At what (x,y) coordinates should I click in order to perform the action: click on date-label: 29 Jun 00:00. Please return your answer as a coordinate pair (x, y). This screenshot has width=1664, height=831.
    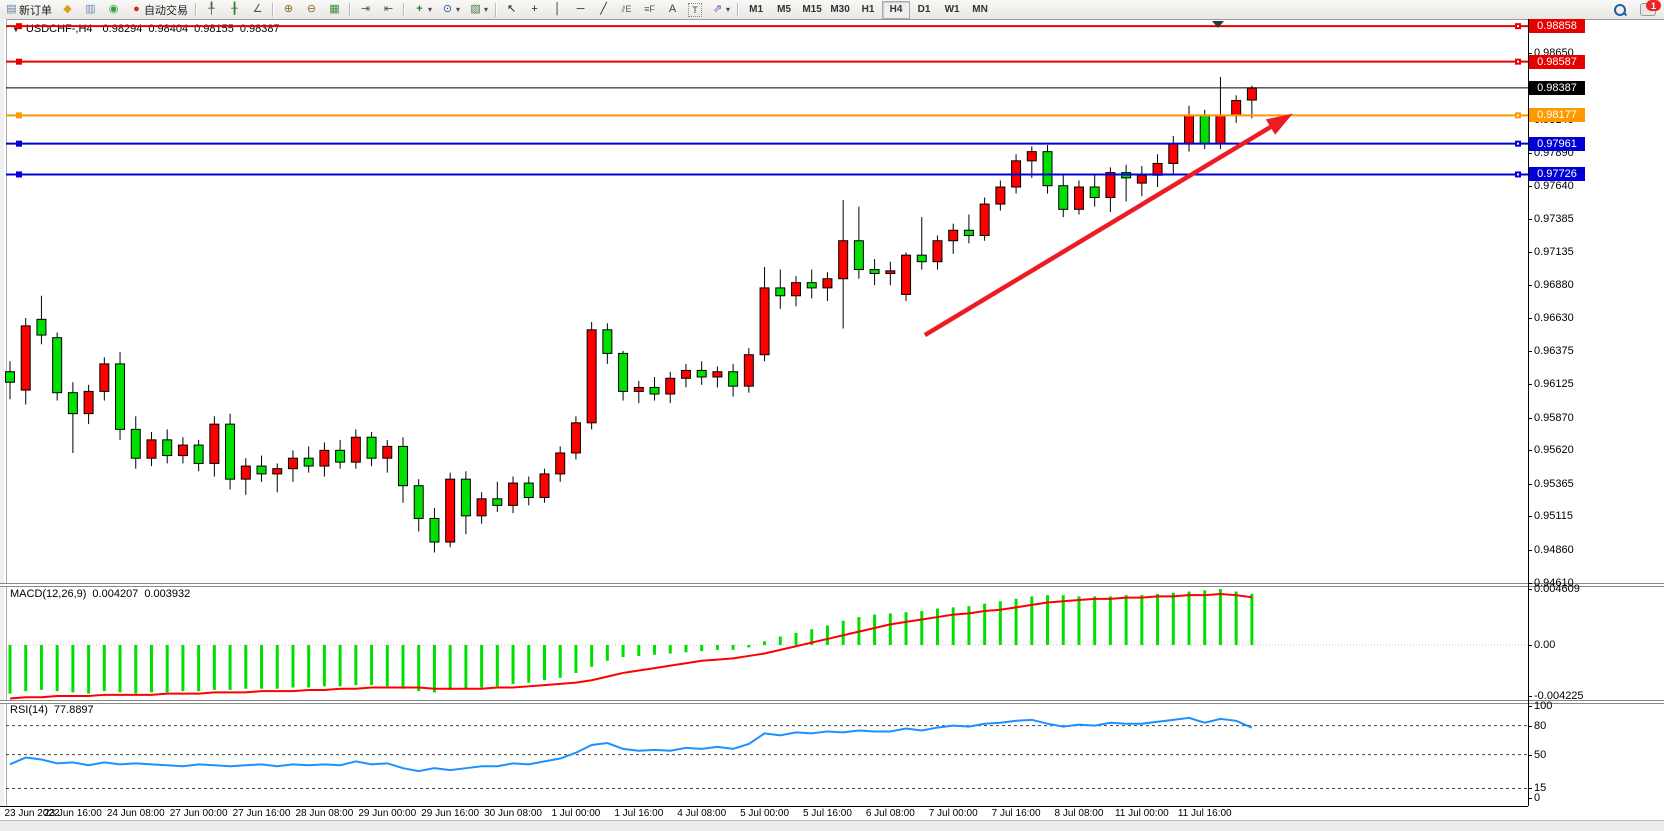
    Looking at the image, I should click on (387, 813).